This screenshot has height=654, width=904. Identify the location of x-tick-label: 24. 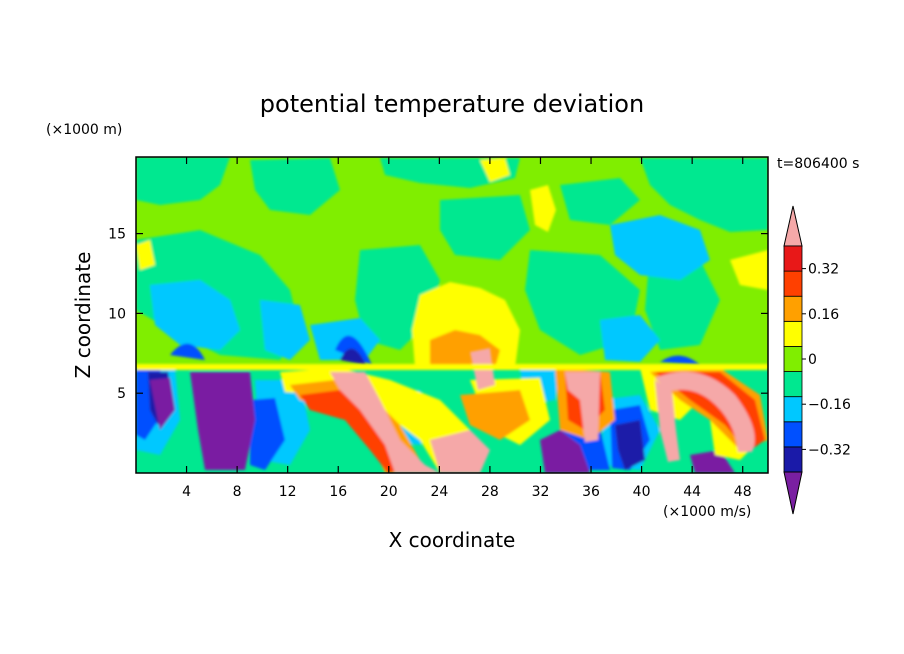
(439, 492).